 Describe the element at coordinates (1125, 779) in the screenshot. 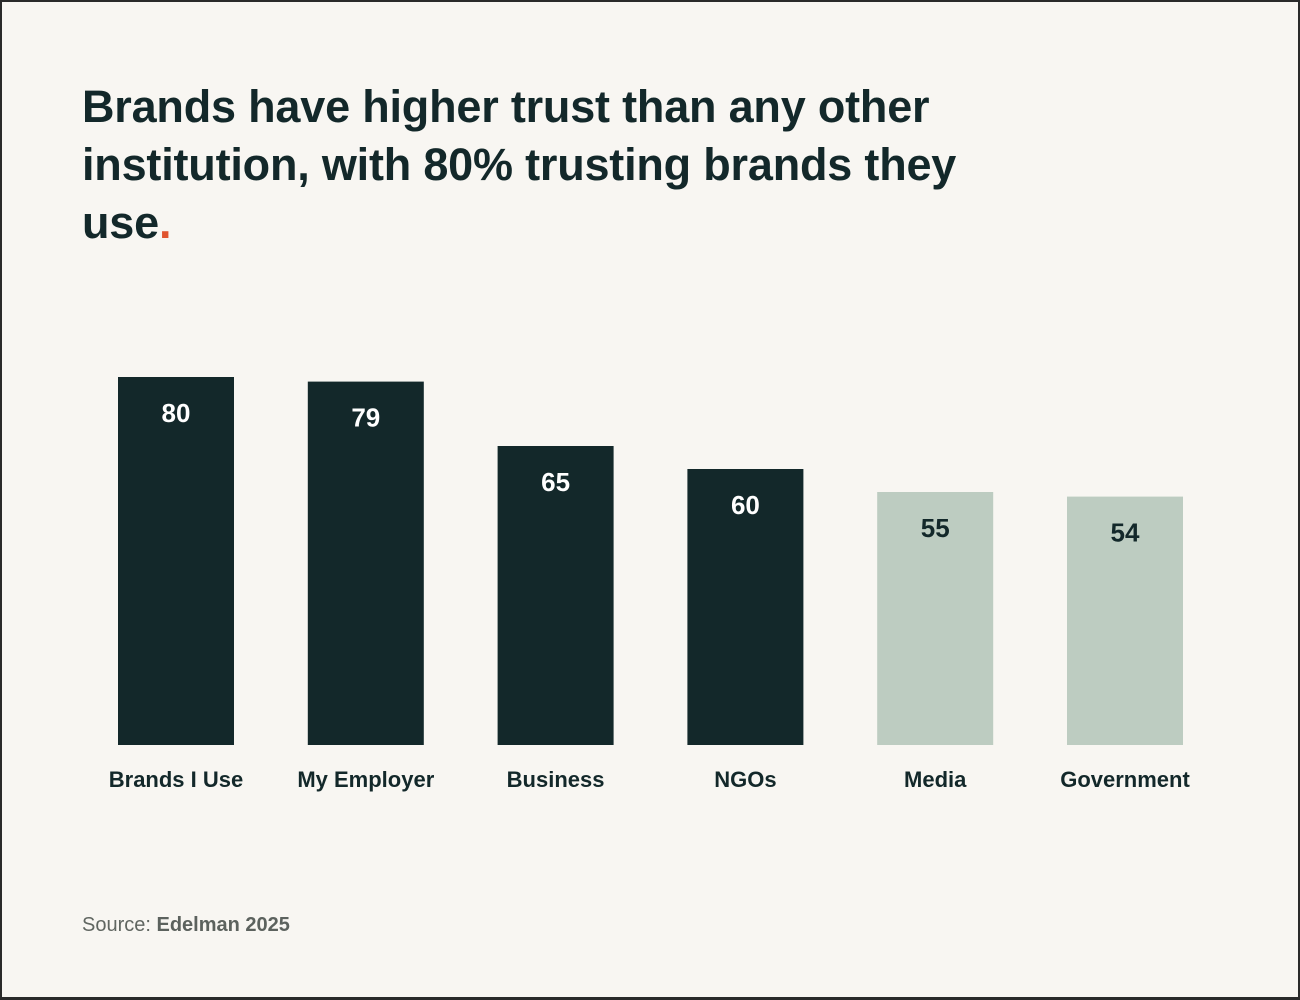

I see `category-label: Government` at that location.